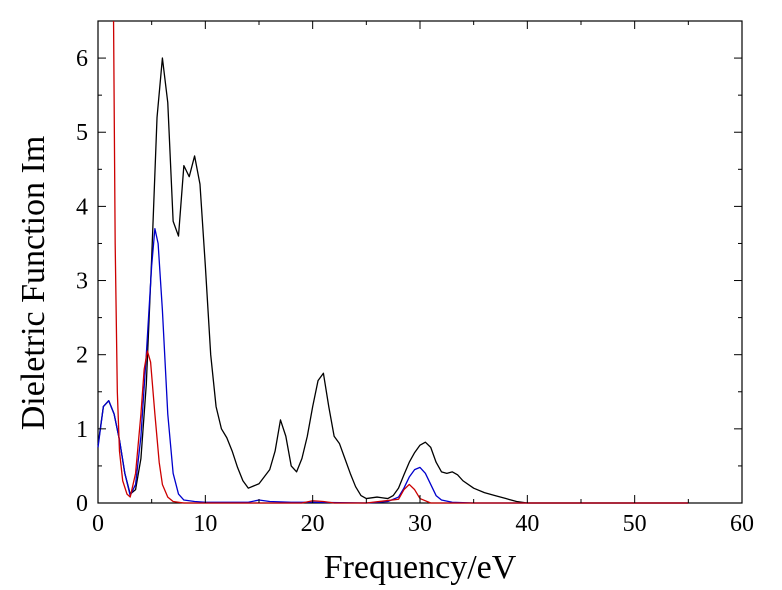  I want to click on x-axis-title: Frequency/eV, so click(420, 567).